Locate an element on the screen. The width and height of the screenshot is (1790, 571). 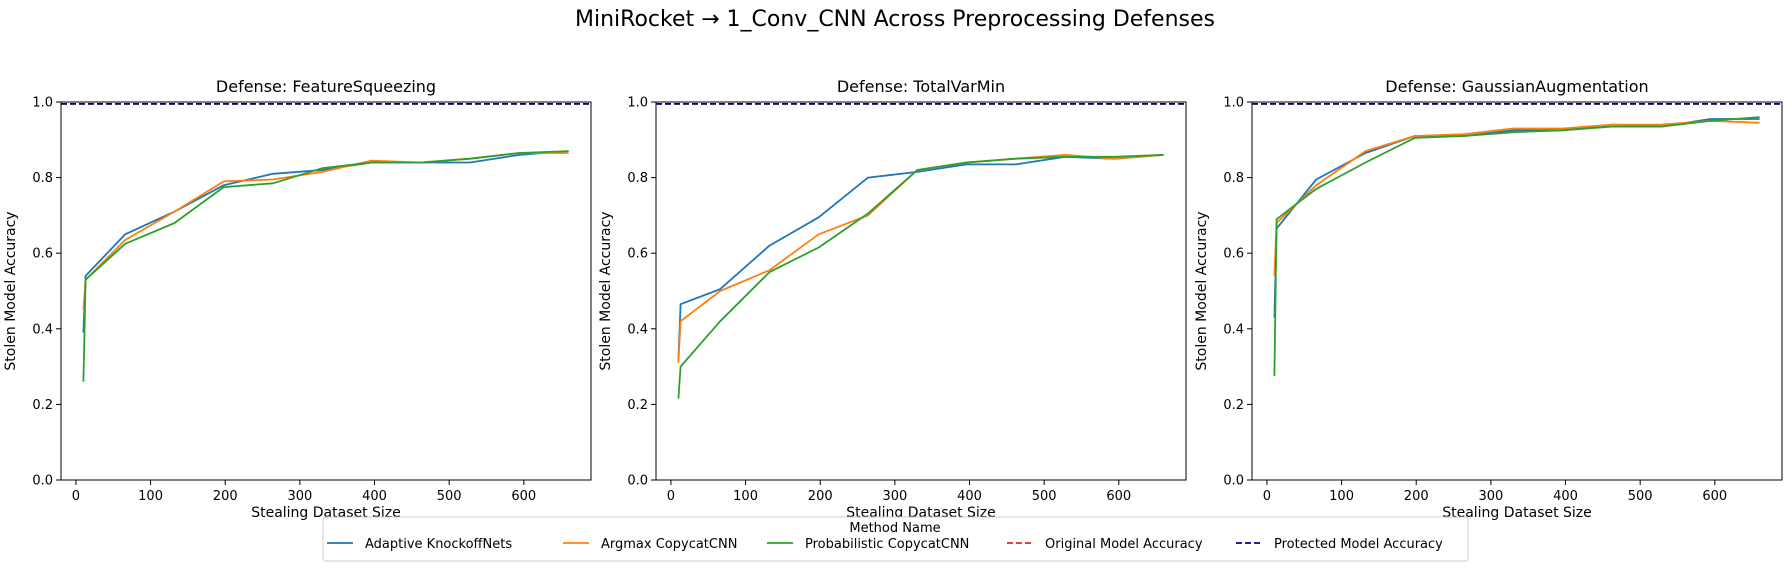
legend-item-argmax-copycatcnn: Argmax CopycatCNN is located at coordinates (650, 544).